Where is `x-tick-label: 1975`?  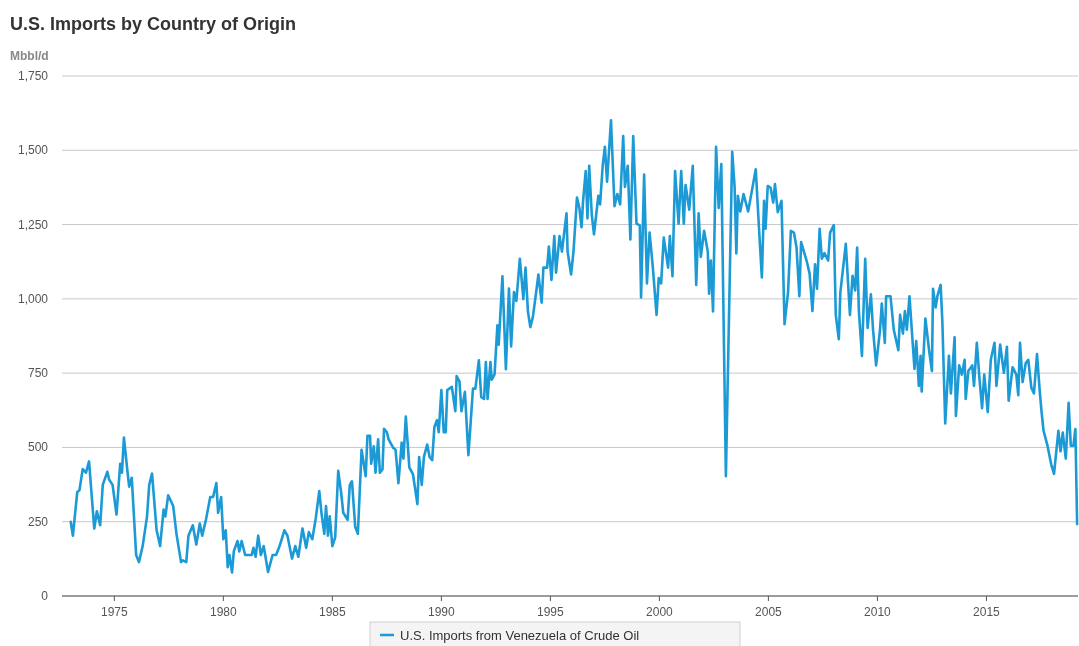 x-tick-label: 1975 is located at coordinates (114, 612).